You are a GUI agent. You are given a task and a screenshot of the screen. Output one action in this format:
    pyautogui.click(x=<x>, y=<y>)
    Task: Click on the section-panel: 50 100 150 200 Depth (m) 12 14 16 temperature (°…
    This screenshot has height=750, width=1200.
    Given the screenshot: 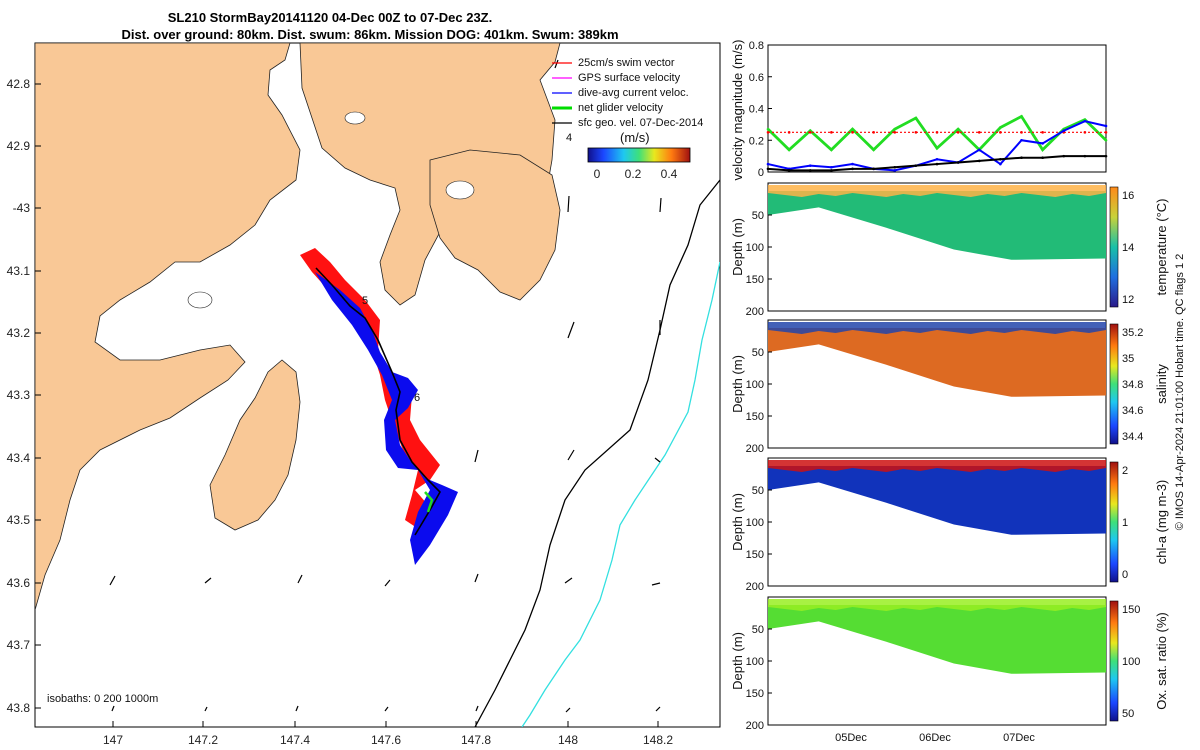 What is the action you would take?
    pyautogui.click(x=949, y=250)
    